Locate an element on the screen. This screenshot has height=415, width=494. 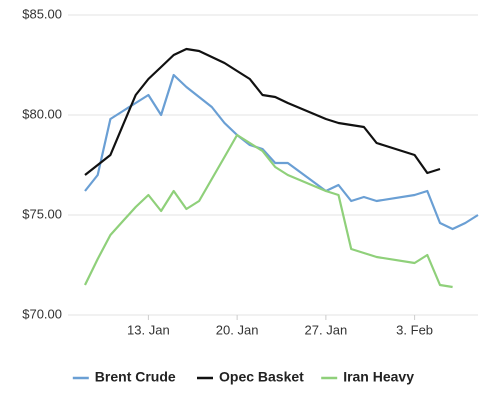
legend-label: Opec Basket is located at coordinates (261, 377).